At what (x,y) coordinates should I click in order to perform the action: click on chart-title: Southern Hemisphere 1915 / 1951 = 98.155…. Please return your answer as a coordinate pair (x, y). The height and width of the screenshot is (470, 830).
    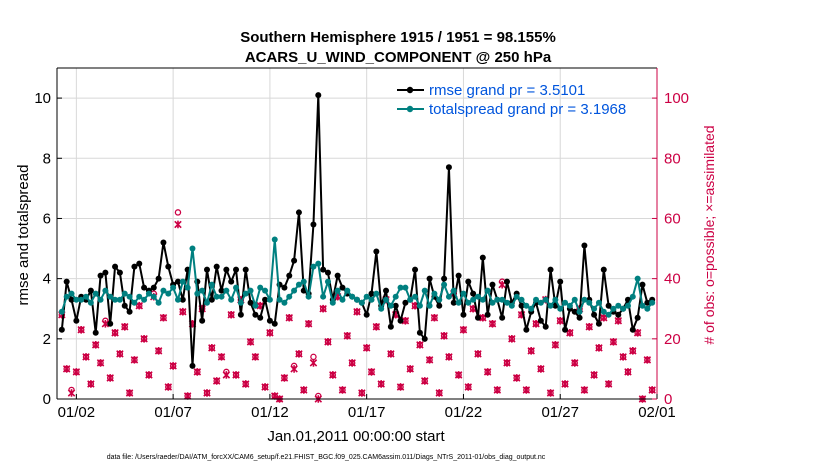
    Looking at the image, I should click on (398, 37).